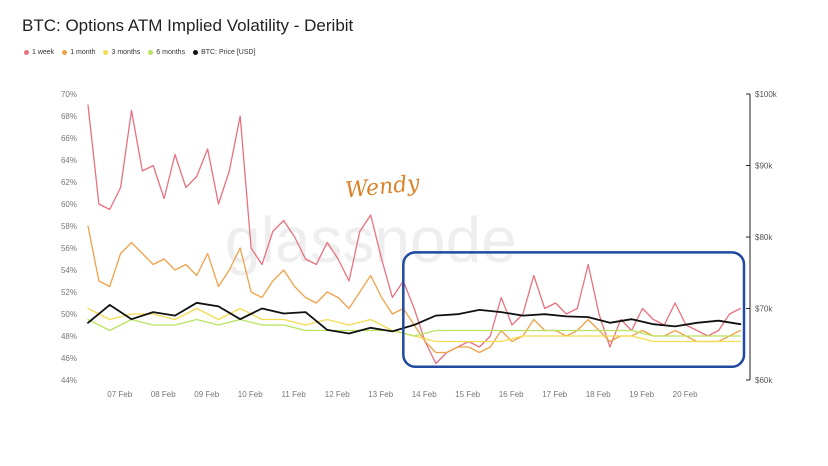 Image resolution: width=828 pixels, height=466 pixels. Describe the element at coordinates (69, 138) in the screenshot. I see `y-left-tick-label: 66%` at that location.